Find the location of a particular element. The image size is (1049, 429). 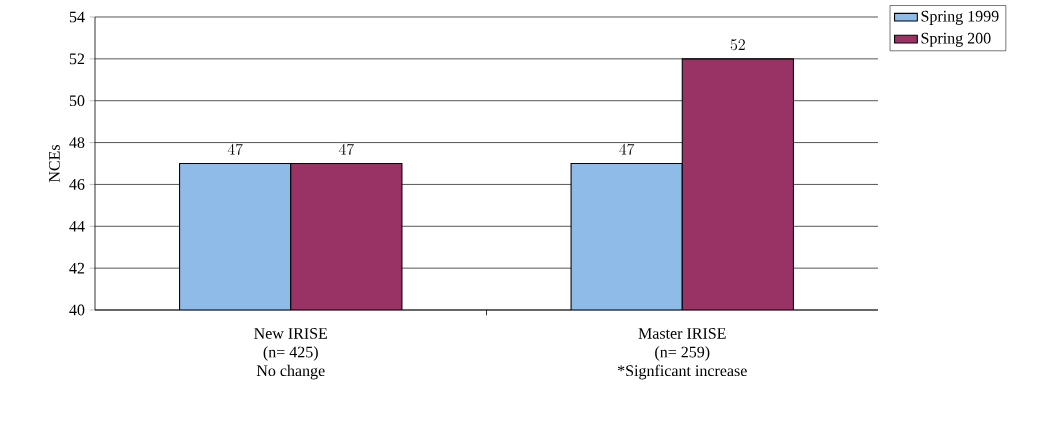

y-tick-label: 48 is located at coordinates (77, 142).